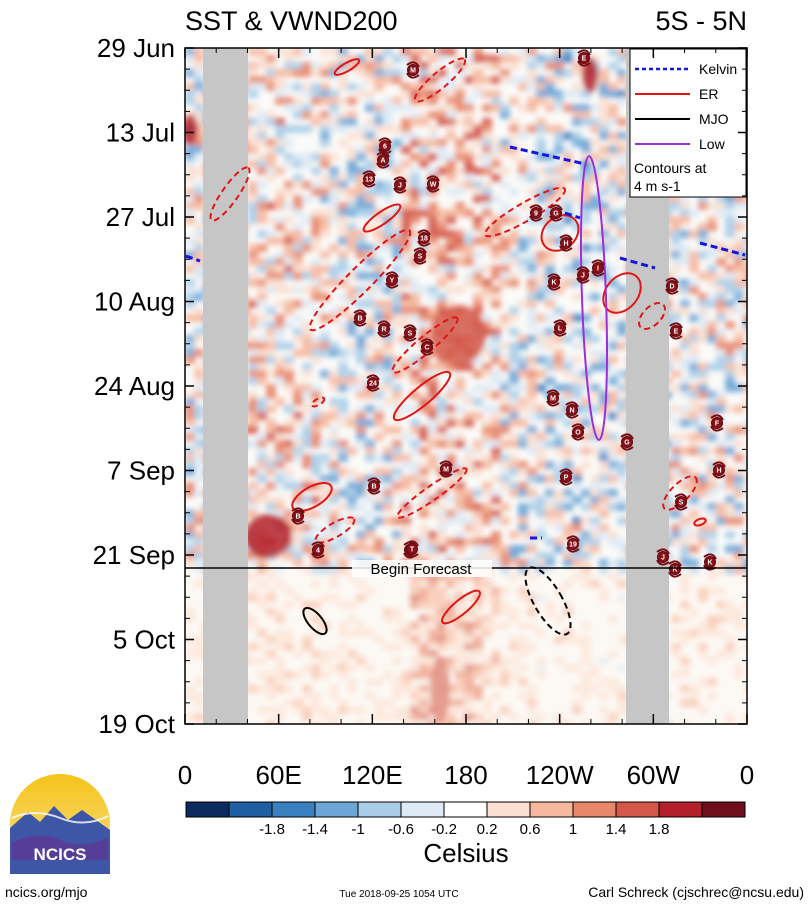  What do you see at coordinates (465, 853) in the screenshot?
I see `colorbar-unit: Celsius` at bounding box center [465, 853].